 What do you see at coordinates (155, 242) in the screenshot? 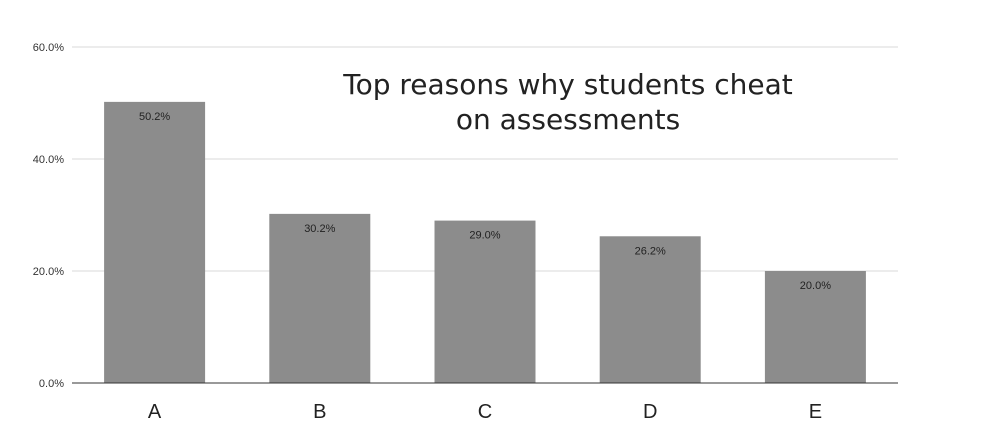
I see `bar-a` at bounding box center [155, 242].